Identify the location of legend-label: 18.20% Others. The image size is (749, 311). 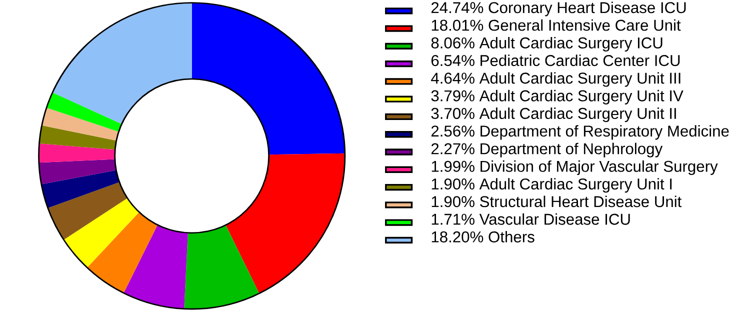
(483, 236).